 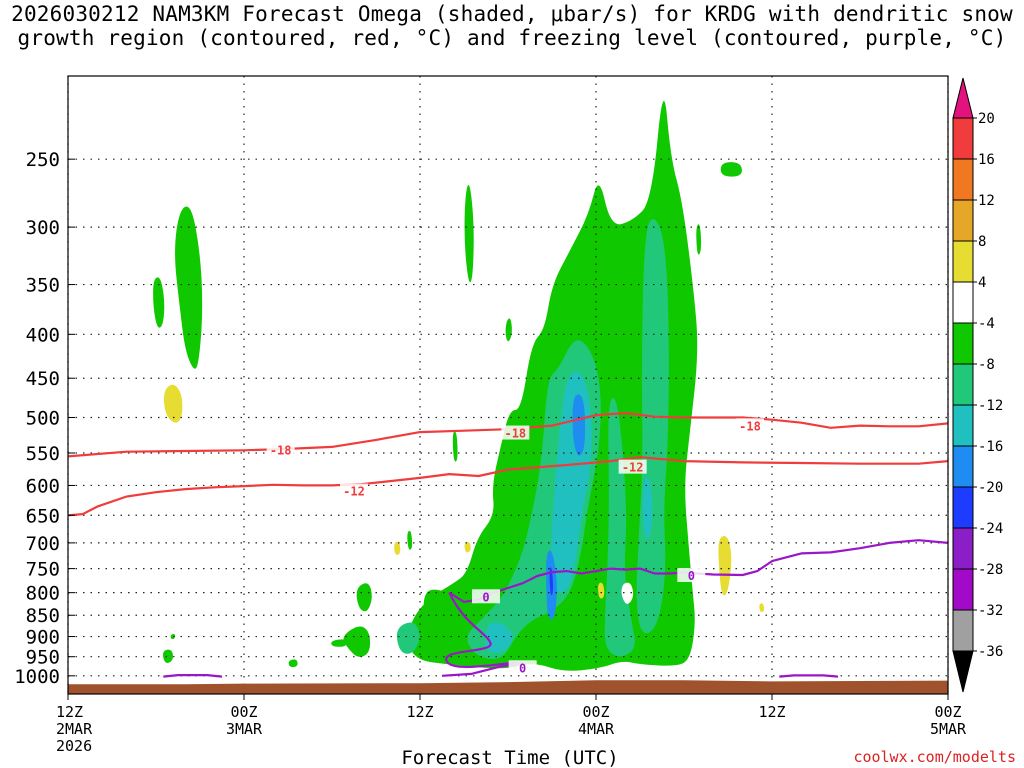 What do you see at coordinates (43, 486) in the screenshot?
I see `y-tick-label-600: 600` at bounding box center [43, 486].